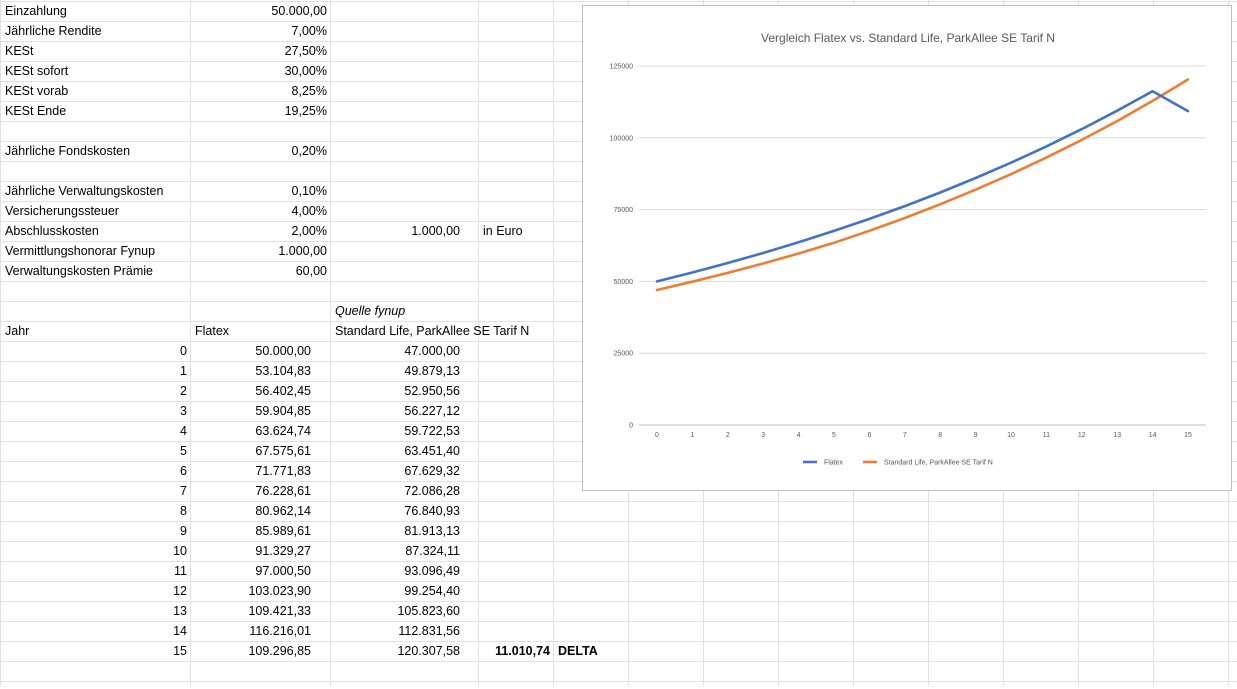 This screenshot has height=689, width=1237. Describe the element at coordinates (180, 631) in the screenshot. I see `year-cell: 14` at that location.